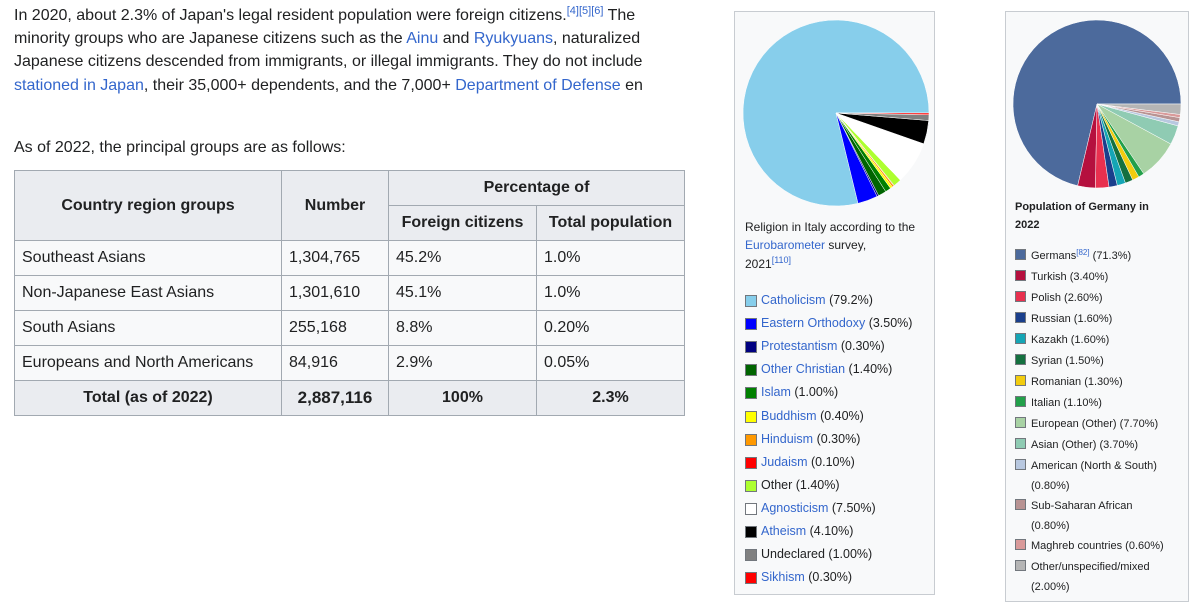 The width and height of the screenshot is (1200, 613). What do you see at coordinates (1077, 546) in the screenshot?
I see `legend-text: Maghreb countries` at bounding box center [1077, 546].